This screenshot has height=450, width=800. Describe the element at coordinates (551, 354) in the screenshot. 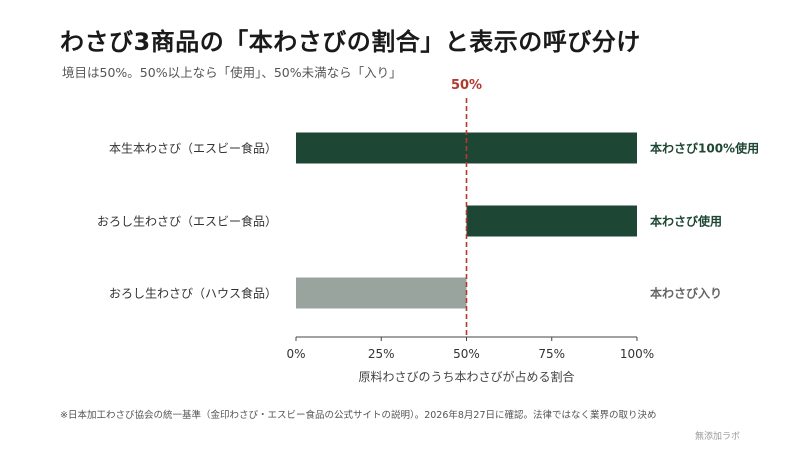

I see `x-tick-label: 75%` at that location.